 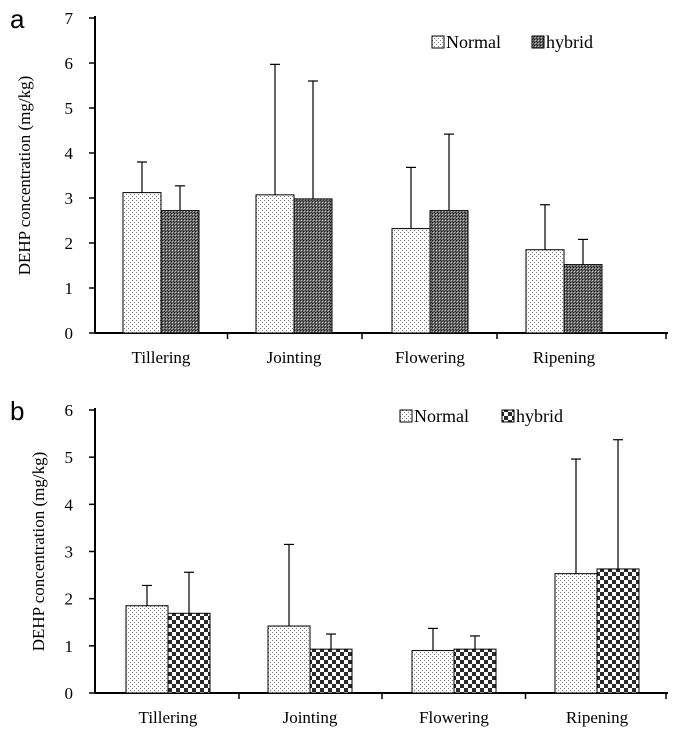 I want to click on panel-letter: b, so click(x=17, y=411).